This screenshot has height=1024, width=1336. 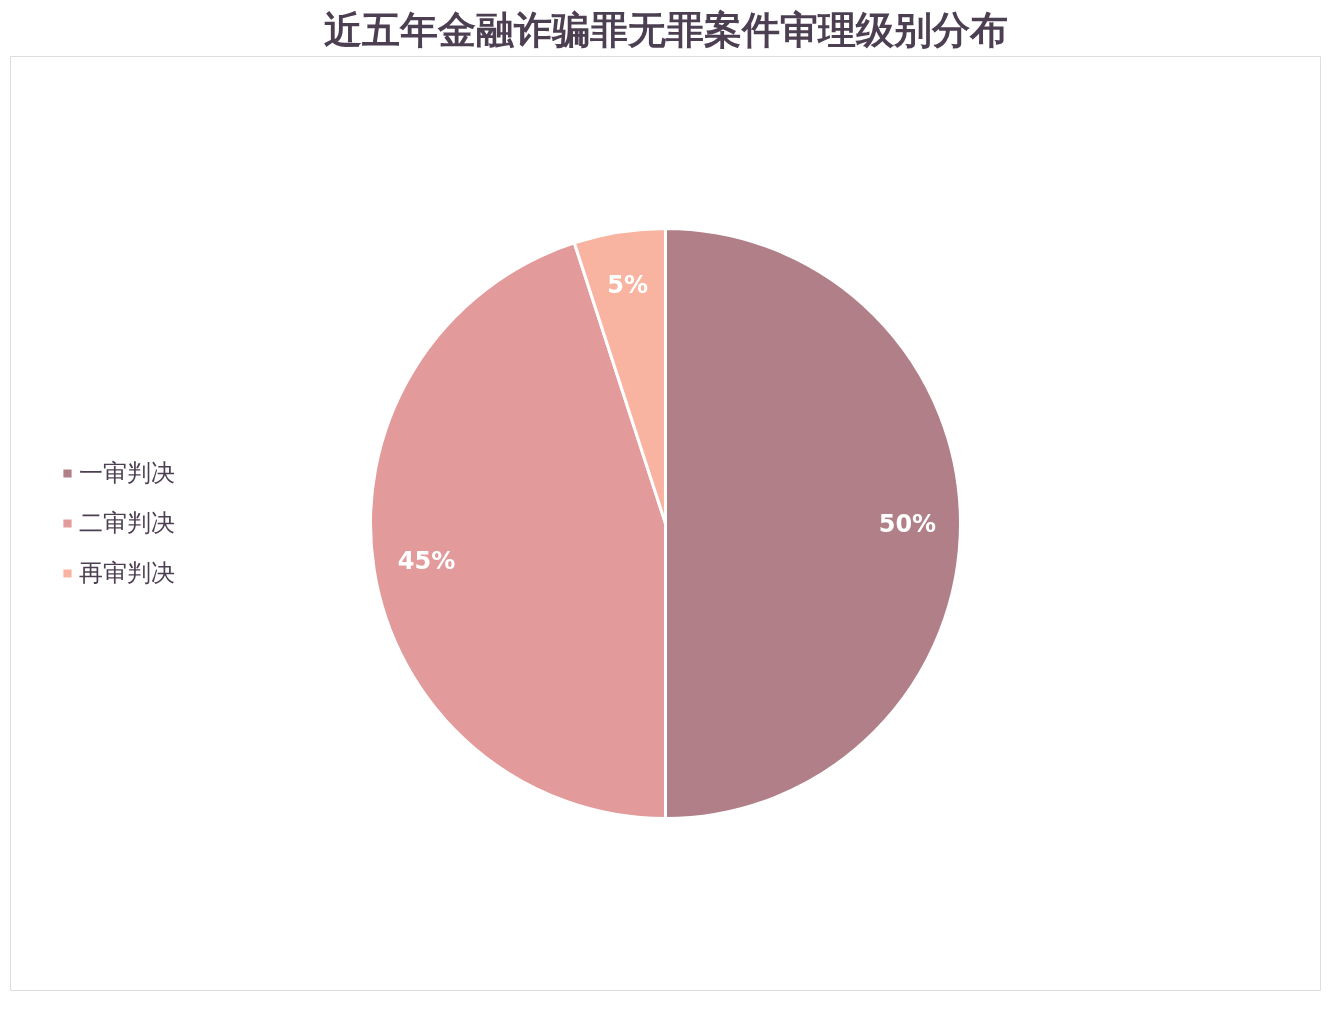 What do you see at coordinates (628, 284) in the screenshot?
I see `data-label: 5%` at bounding box center [628, 284].